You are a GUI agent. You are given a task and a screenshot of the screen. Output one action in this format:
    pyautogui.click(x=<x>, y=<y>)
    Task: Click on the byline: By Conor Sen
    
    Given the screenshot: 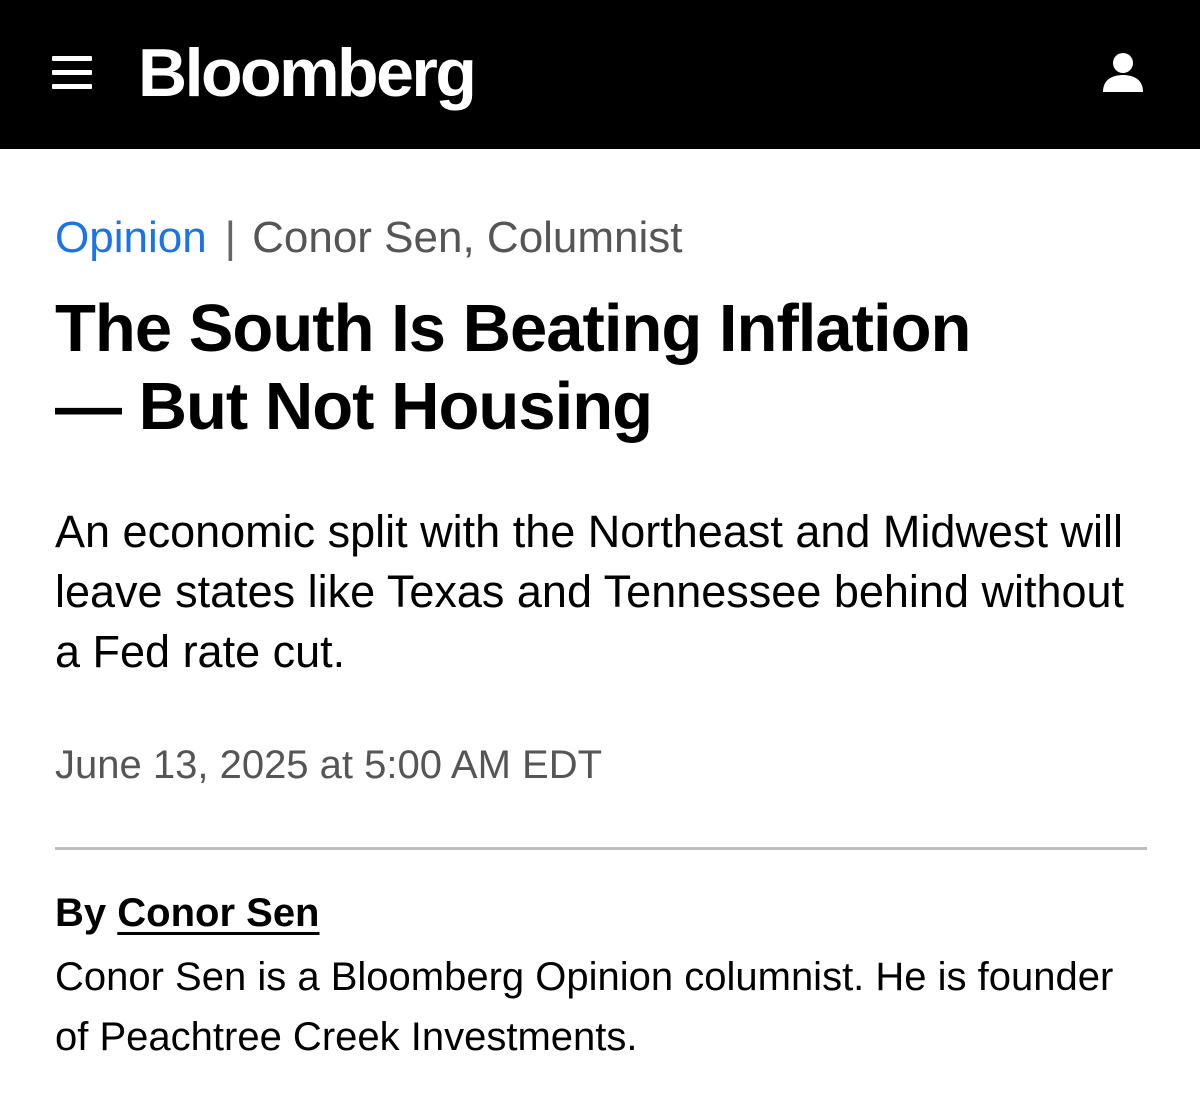 What is the action you would take?
    pyautogui.click(x=187, y=913)
    